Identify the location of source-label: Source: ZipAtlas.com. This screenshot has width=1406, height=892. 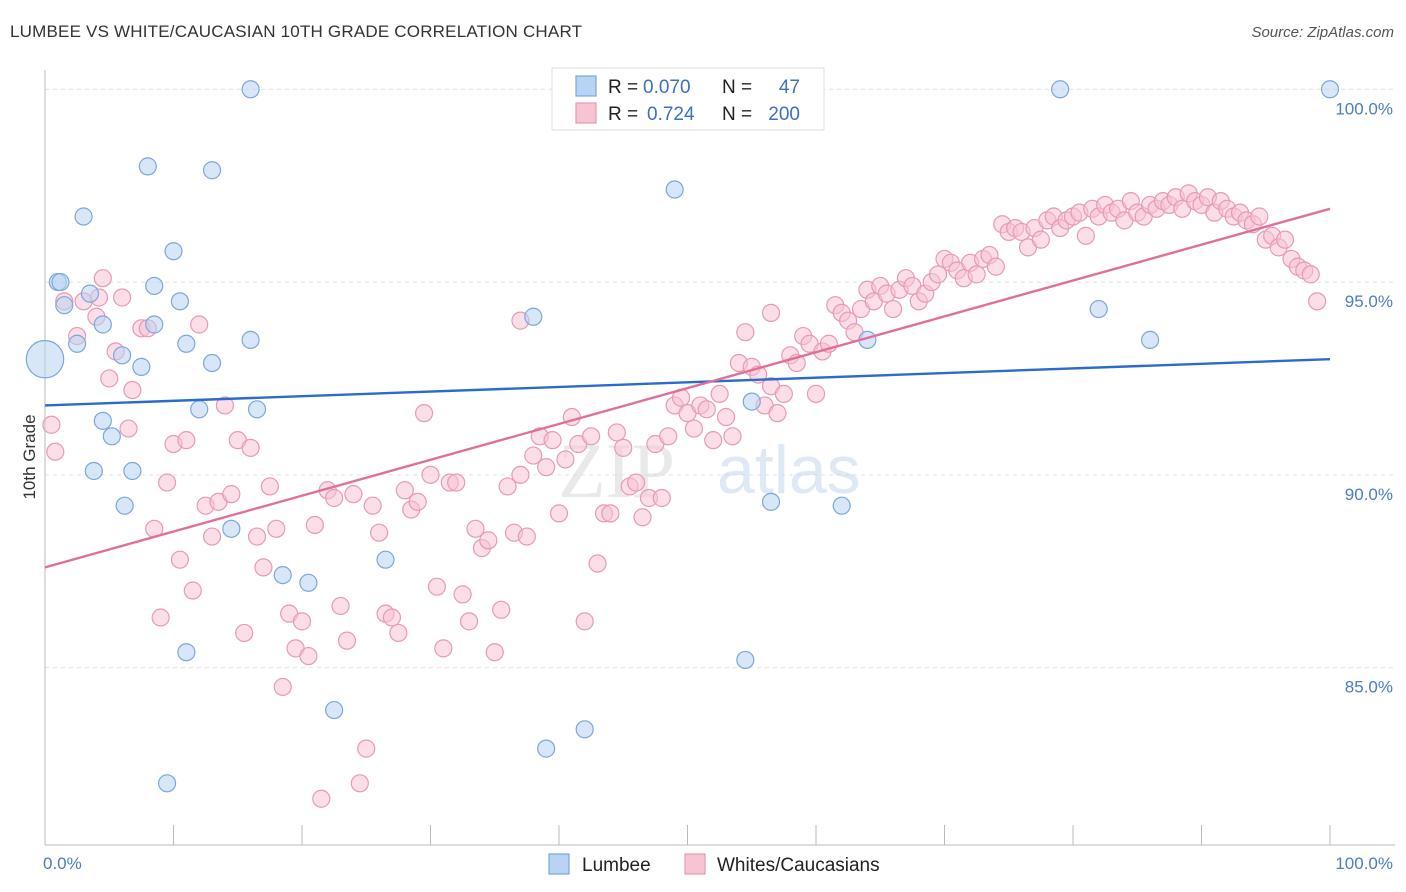
(1322, 32).